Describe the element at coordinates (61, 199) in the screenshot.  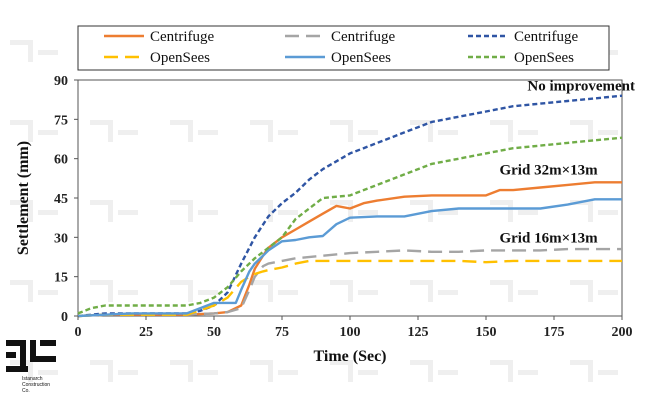
I see `y-tick-label-3: 45` at that location.